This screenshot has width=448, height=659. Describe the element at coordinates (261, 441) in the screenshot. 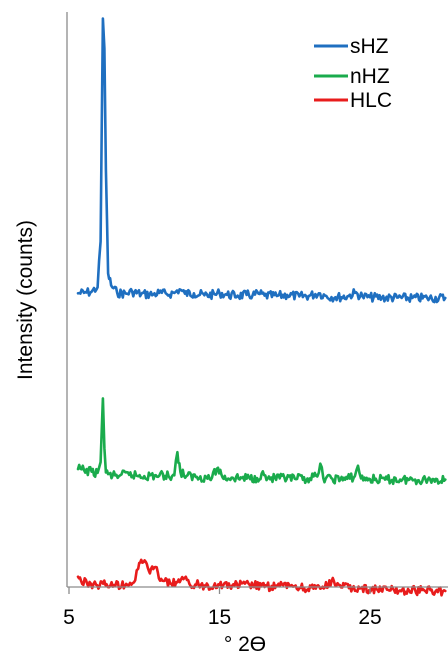

I see `series-line-nhz` at that location.